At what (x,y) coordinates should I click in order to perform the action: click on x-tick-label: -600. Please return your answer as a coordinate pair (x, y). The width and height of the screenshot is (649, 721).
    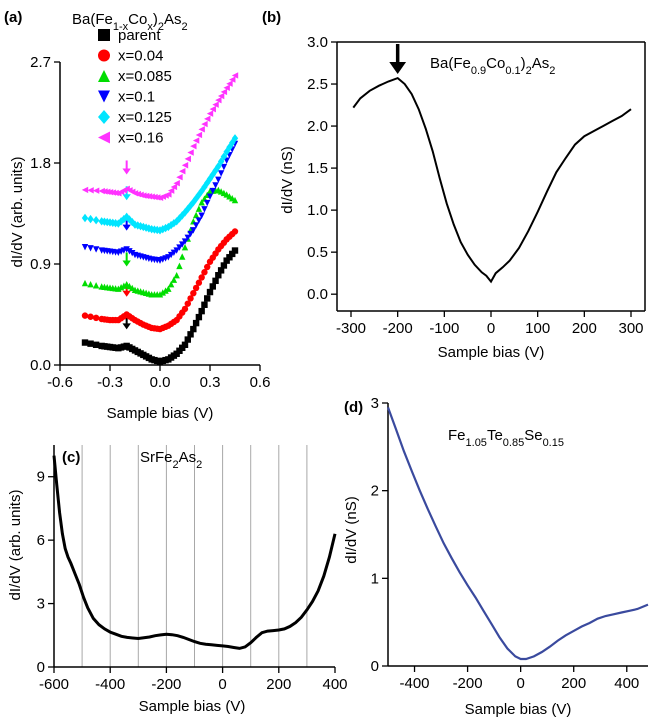
    Looking at the image, I should click on (54, 684).